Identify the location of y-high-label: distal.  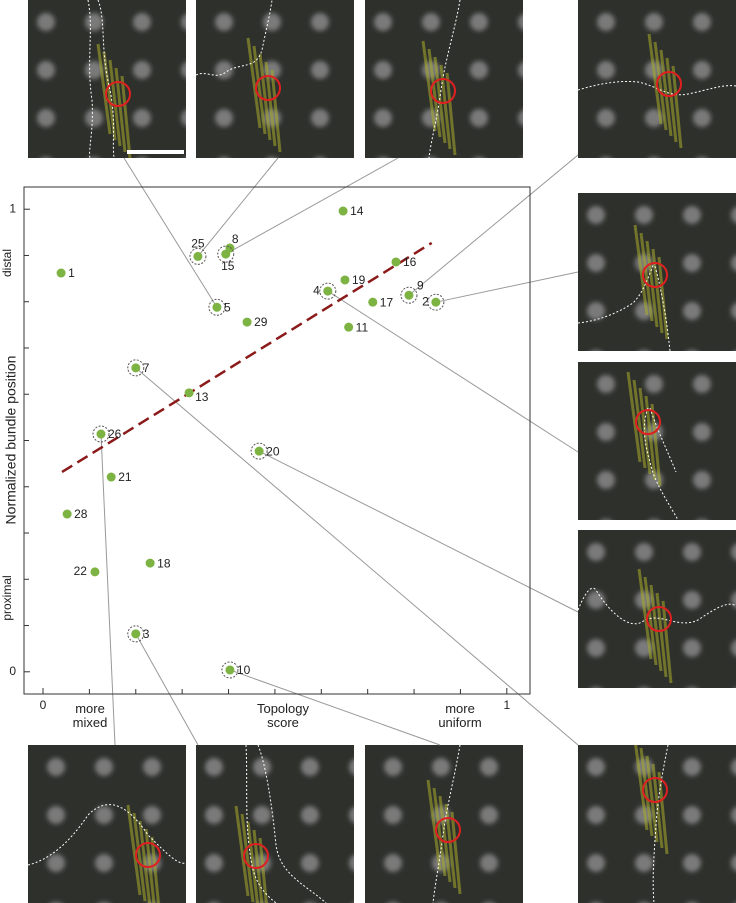
(7, 263).